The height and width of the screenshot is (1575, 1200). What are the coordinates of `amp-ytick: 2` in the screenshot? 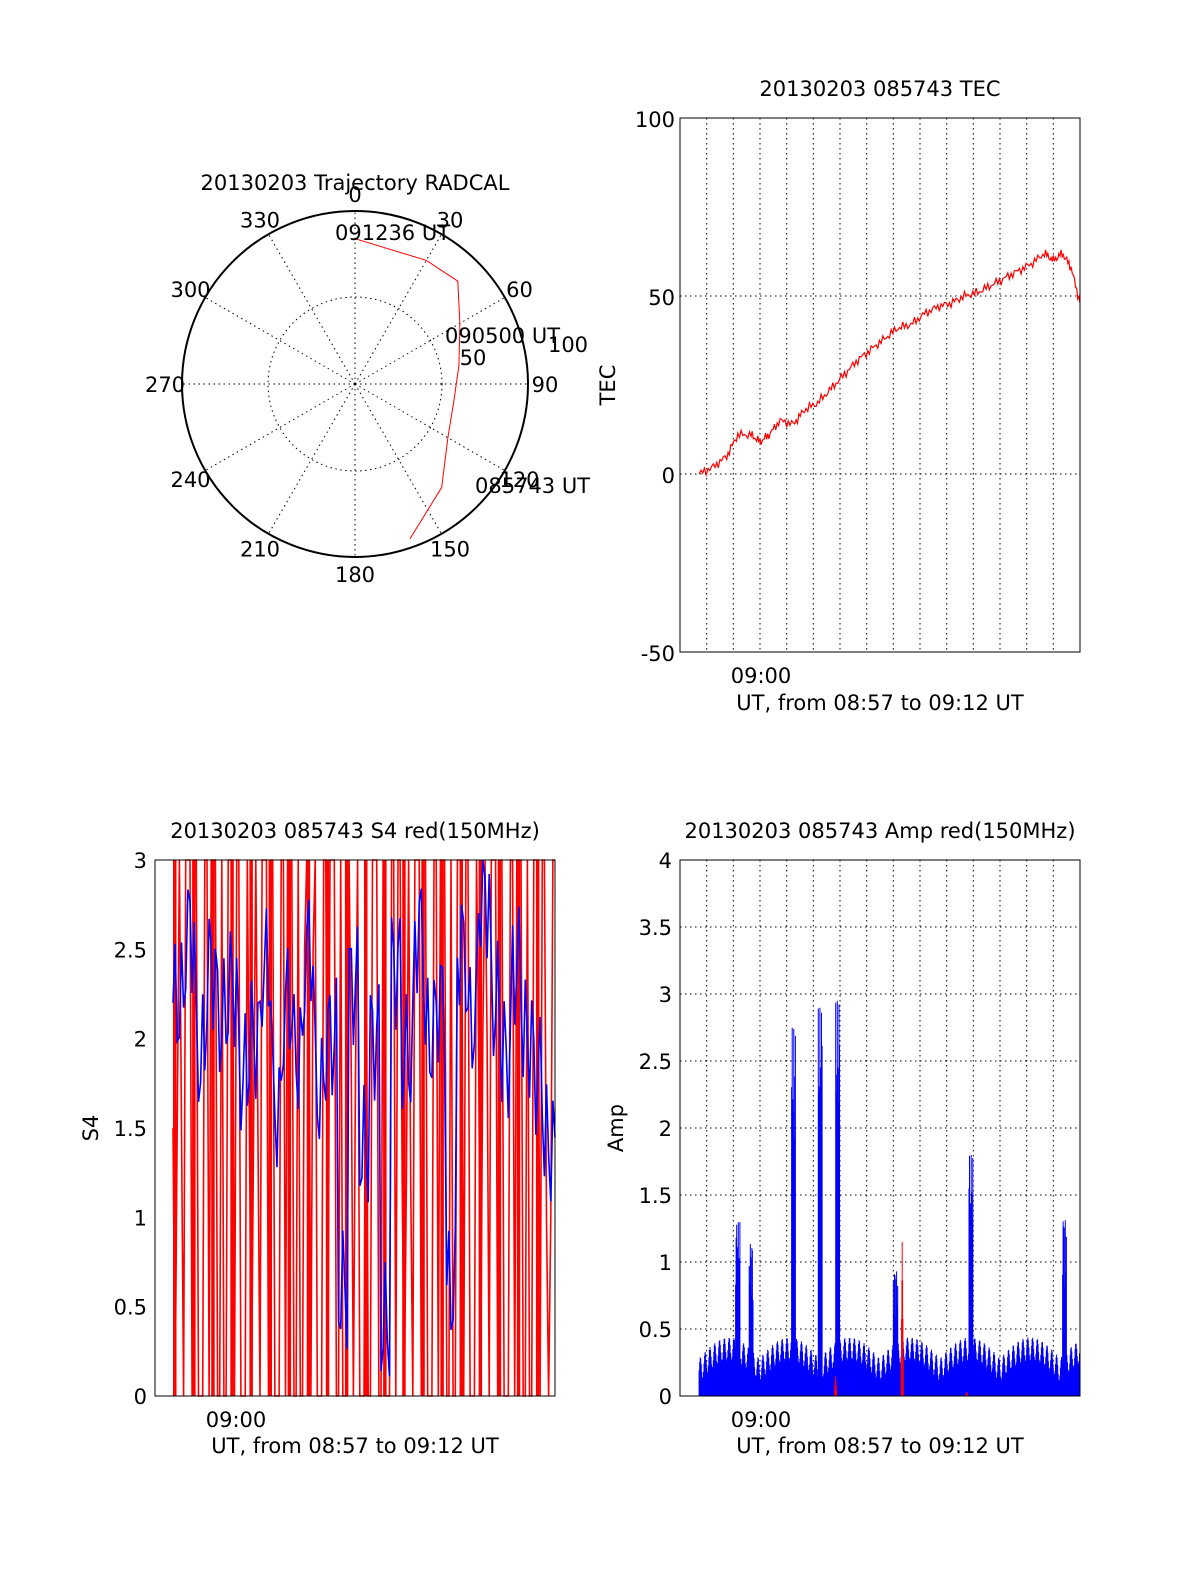 It's located at (665, 1129).